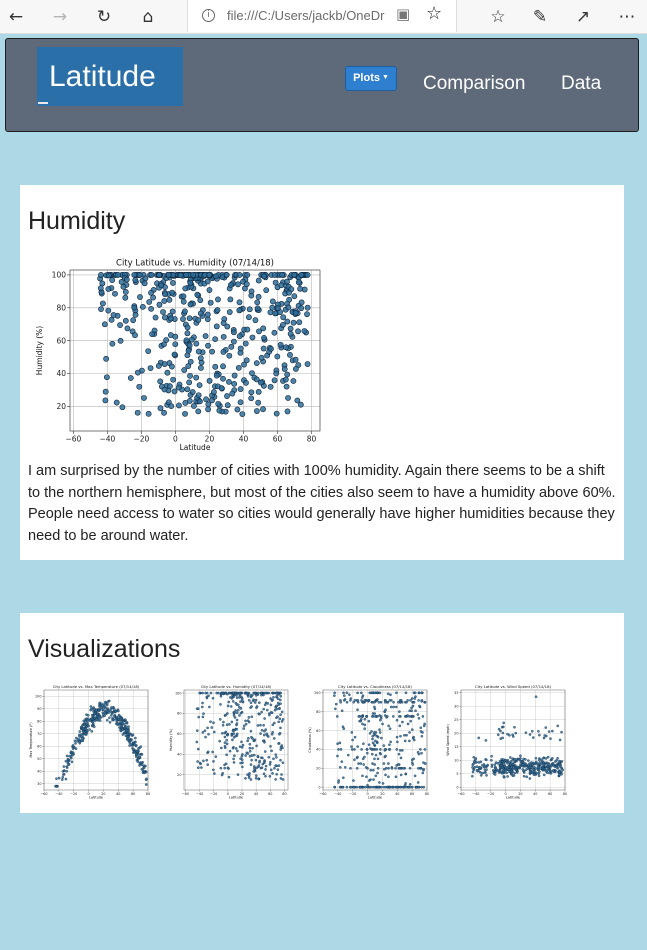  What do you see at coordinates (474, 83) in the screenshot?
I see `nav-link-comparison: Comparison` at bounding box center [474, 83].